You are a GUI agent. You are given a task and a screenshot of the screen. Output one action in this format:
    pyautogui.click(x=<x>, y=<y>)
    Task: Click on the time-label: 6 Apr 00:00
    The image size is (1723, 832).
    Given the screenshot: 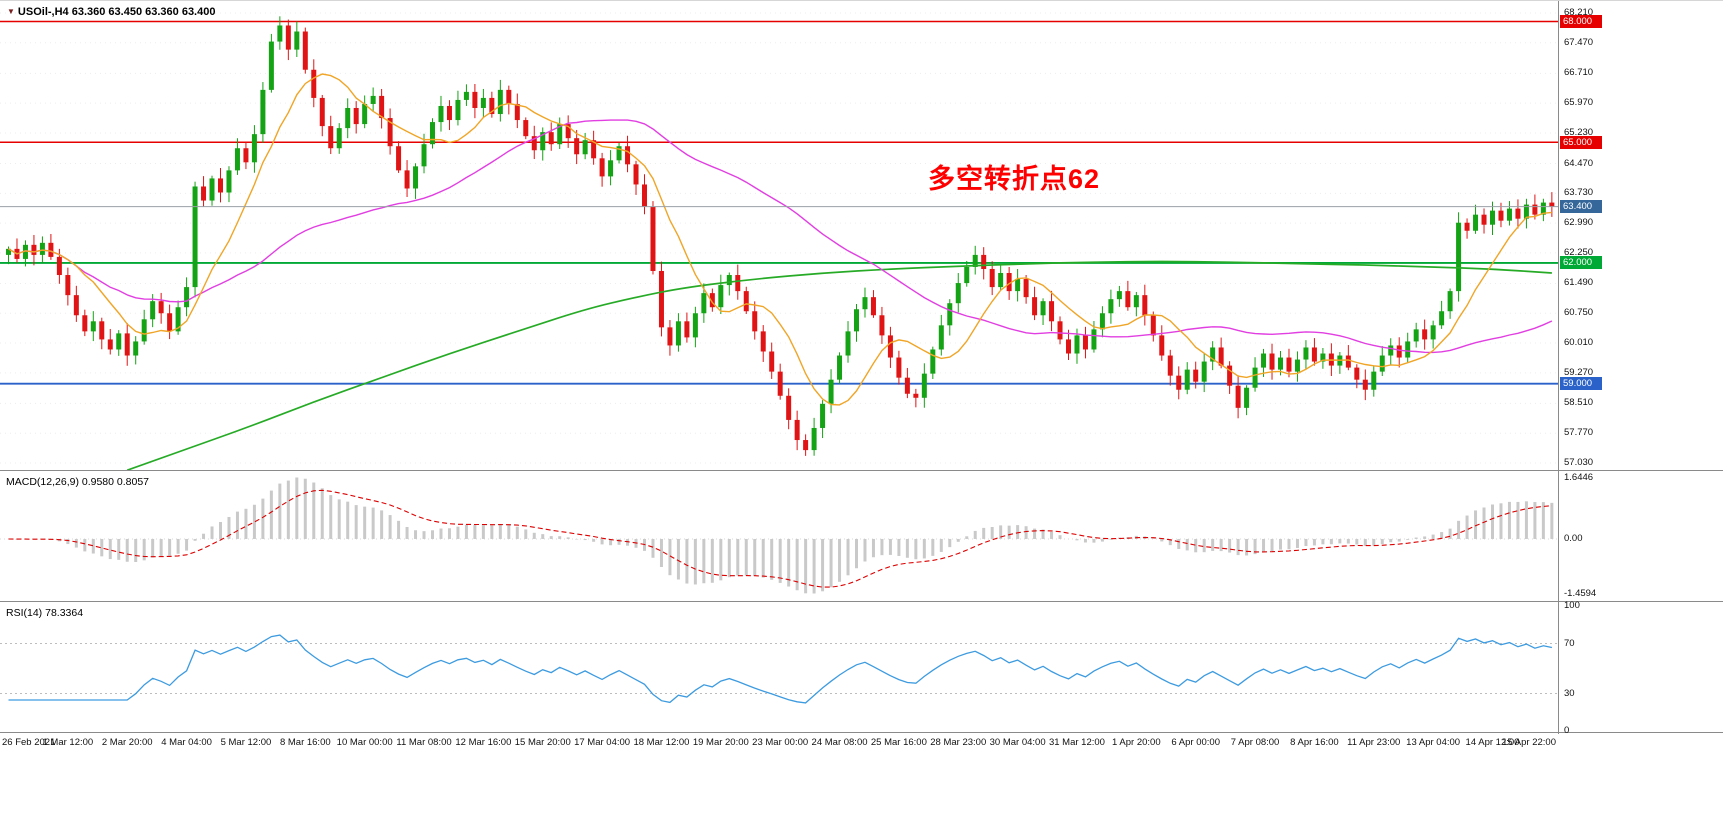 What is the action you would take?
    pyautogui.click(x=1195, y=742)
    